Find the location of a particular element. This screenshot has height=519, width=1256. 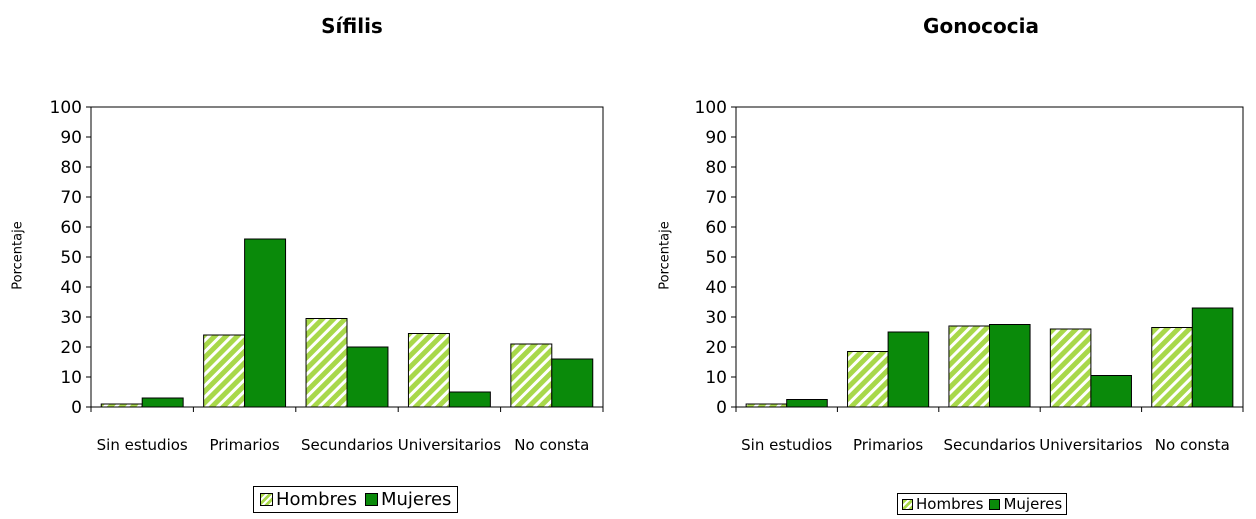

chart-title: Sífilis is located at coordinates (352, 26).